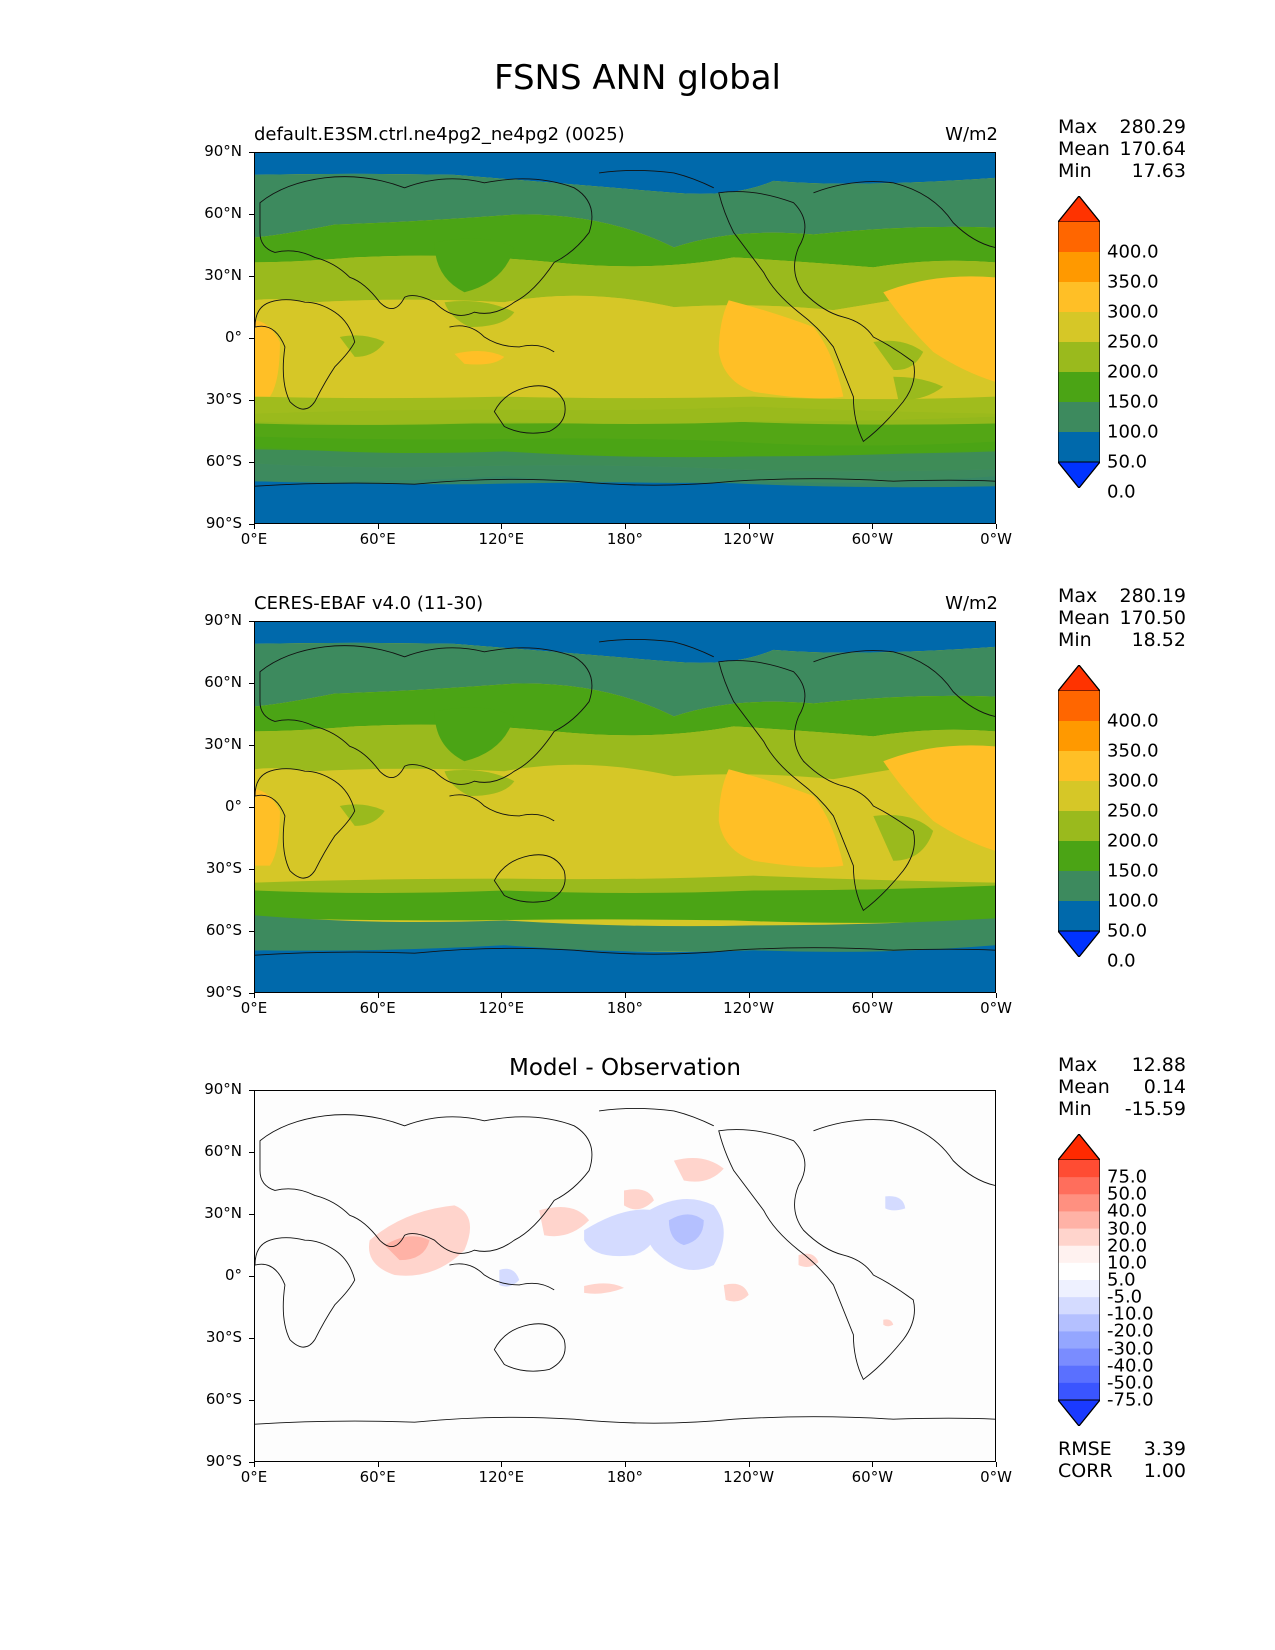 Image resolution: width=1275 pixels, height=1650 pixels. Describe the element at coordinates (1164, 1471) in the screenshot. I see `corr-value: 1.00` at that location.